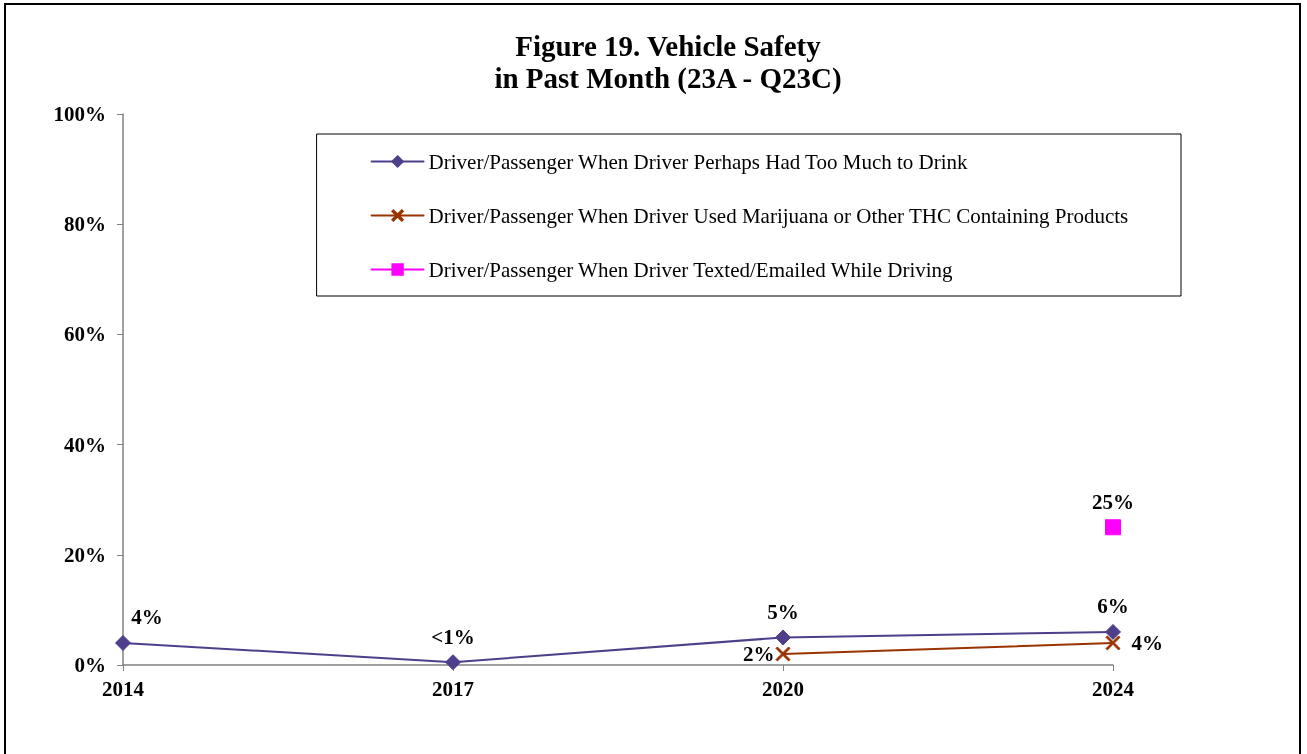 This screenshot has height=754, width=1307. Describe the element at coordinates (90, 665) in the screenshot. I see `y-tick-label: 0%` at that location.